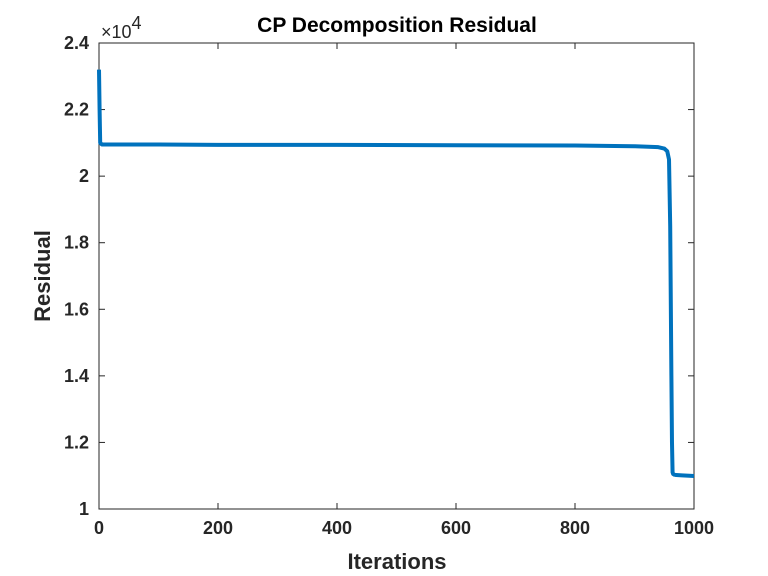 This screenshot has height=576, width=768. Describe the element at coordinates (76, 442) in the screenshot. I see `y-tick-label: 1.2` at that location.